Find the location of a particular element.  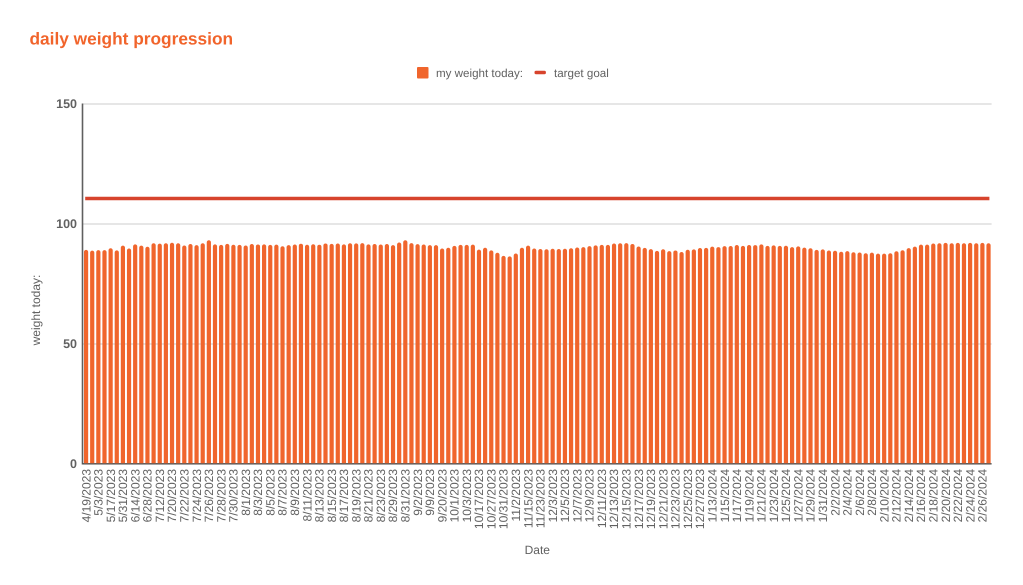

svg-text: 100 is located at coordinates (66, 224).